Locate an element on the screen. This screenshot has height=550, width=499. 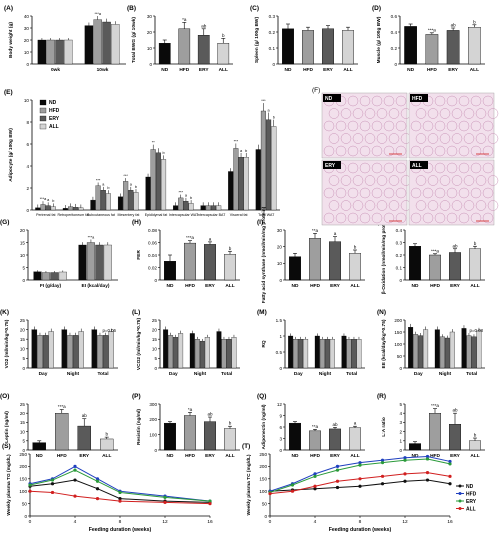
x-tick-label: 12 is located at coordinates (165, 522).